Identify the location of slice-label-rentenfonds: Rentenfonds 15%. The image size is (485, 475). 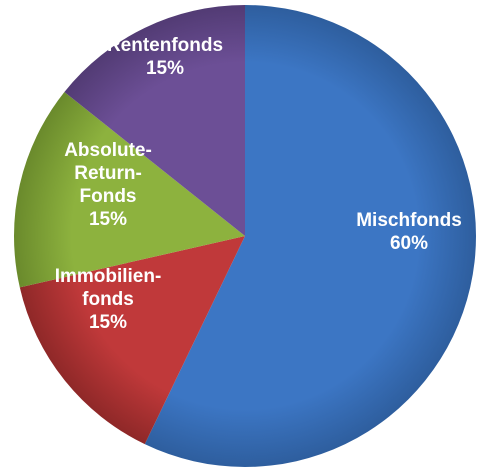
(165, 57).